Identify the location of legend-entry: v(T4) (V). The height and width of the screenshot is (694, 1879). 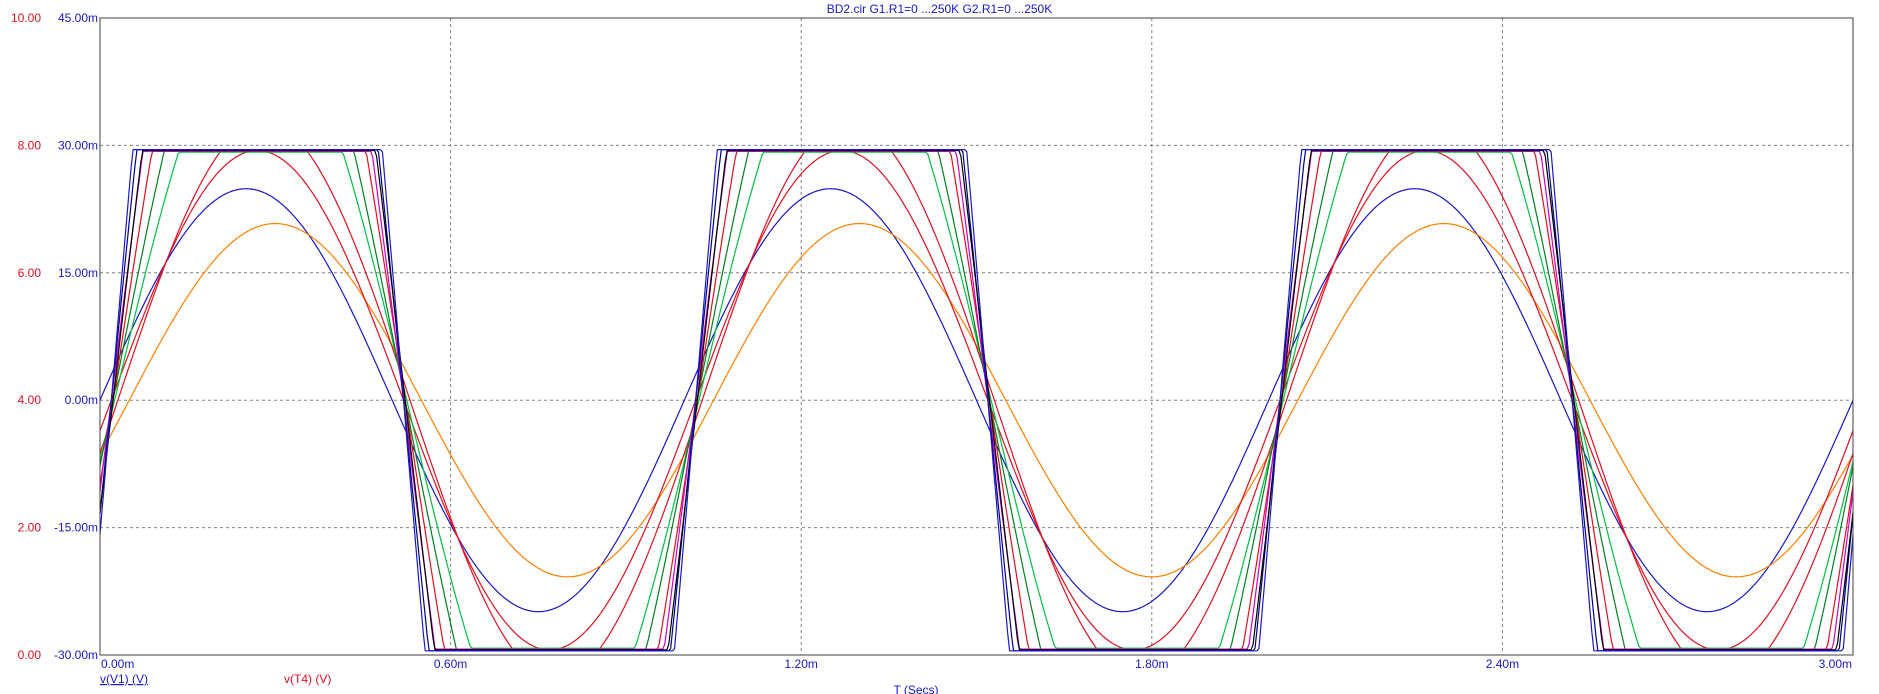
(307, 679).